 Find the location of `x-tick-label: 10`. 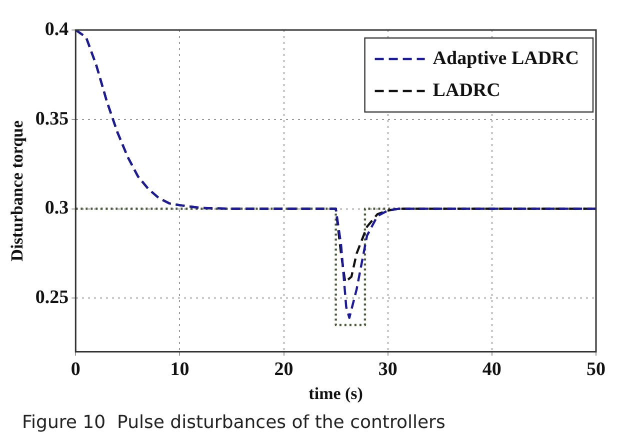

x-tick-label: 10 is located at coordinates (180, 369).